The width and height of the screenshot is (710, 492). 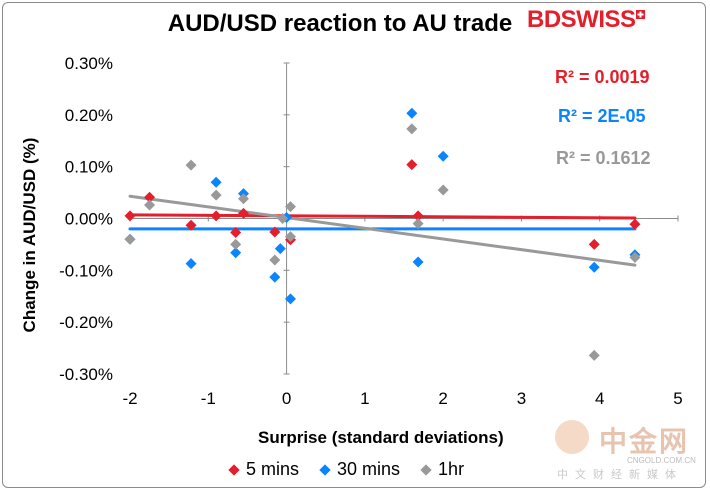 What do you see at coordinates (661, 460) in the screenshot?
I see `watermark-domain: CNGOLD.COM.CN` at bounding box center [661, 460].